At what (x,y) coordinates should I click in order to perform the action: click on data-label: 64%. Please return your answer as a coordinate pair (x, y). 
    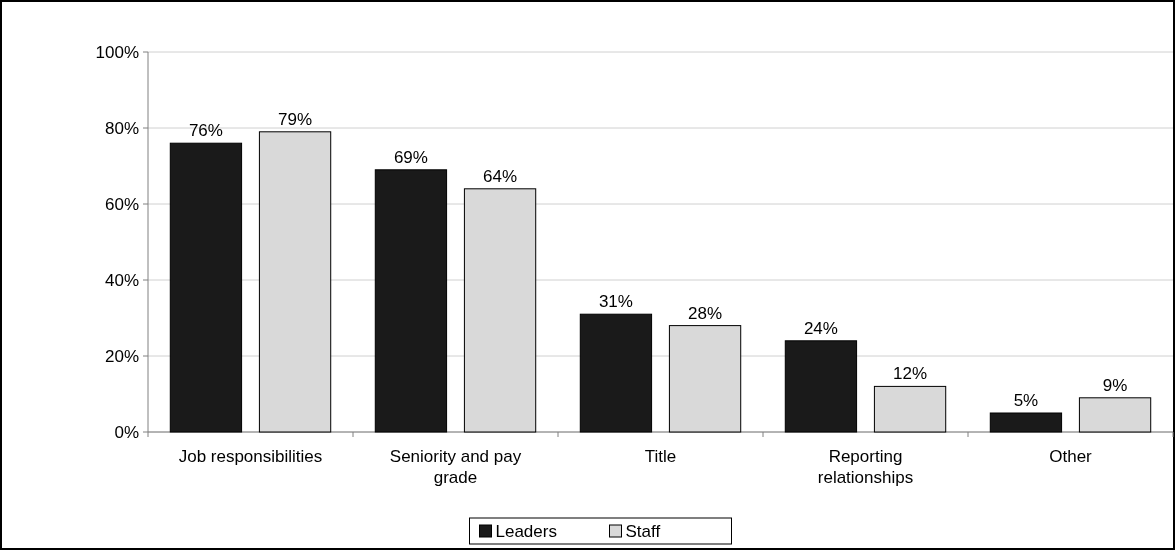
    Looking at the image, I should click on (500, 176).